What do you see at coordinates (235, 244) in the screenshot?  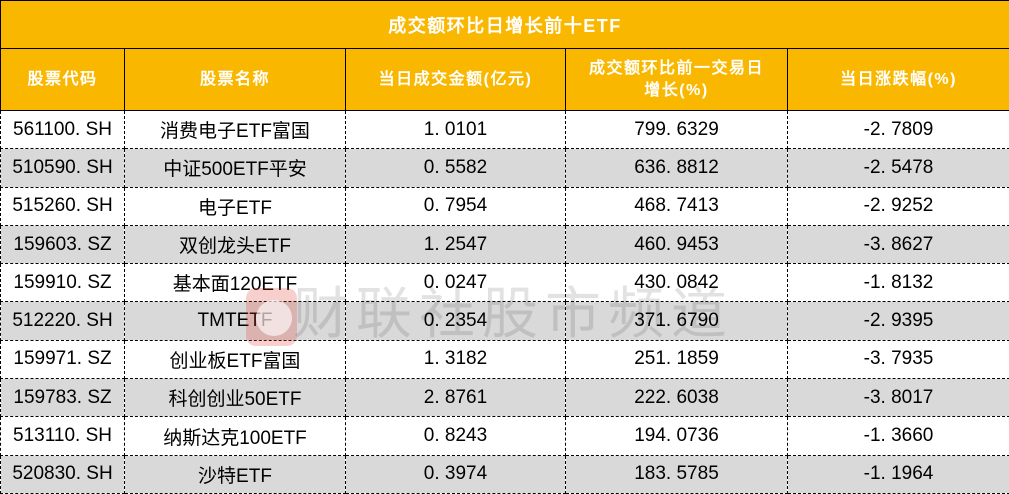 I see `stock-name-cell: 双创龙头ETF` at bounding box center [235, 244].